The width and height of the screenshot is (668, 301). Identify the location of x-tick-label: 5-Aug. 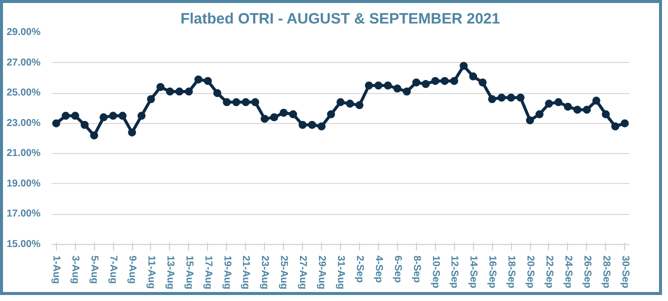
(94, 270).